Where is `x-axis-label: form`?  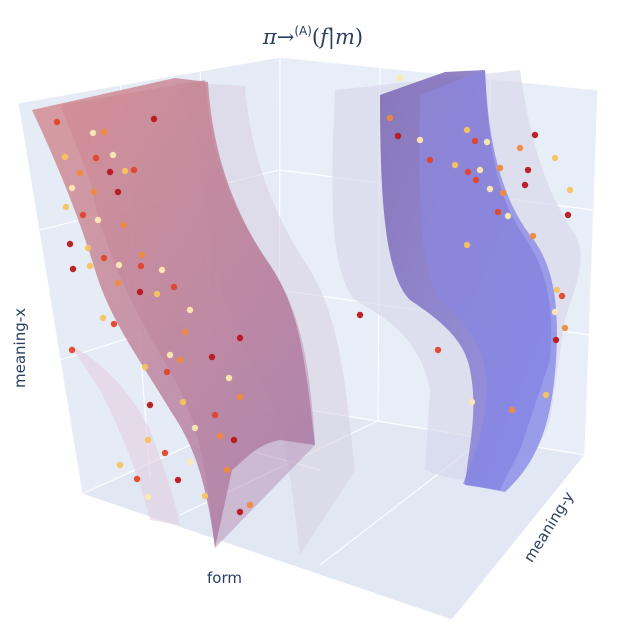 x-axis-label: form is located at coordinates (224, 578).